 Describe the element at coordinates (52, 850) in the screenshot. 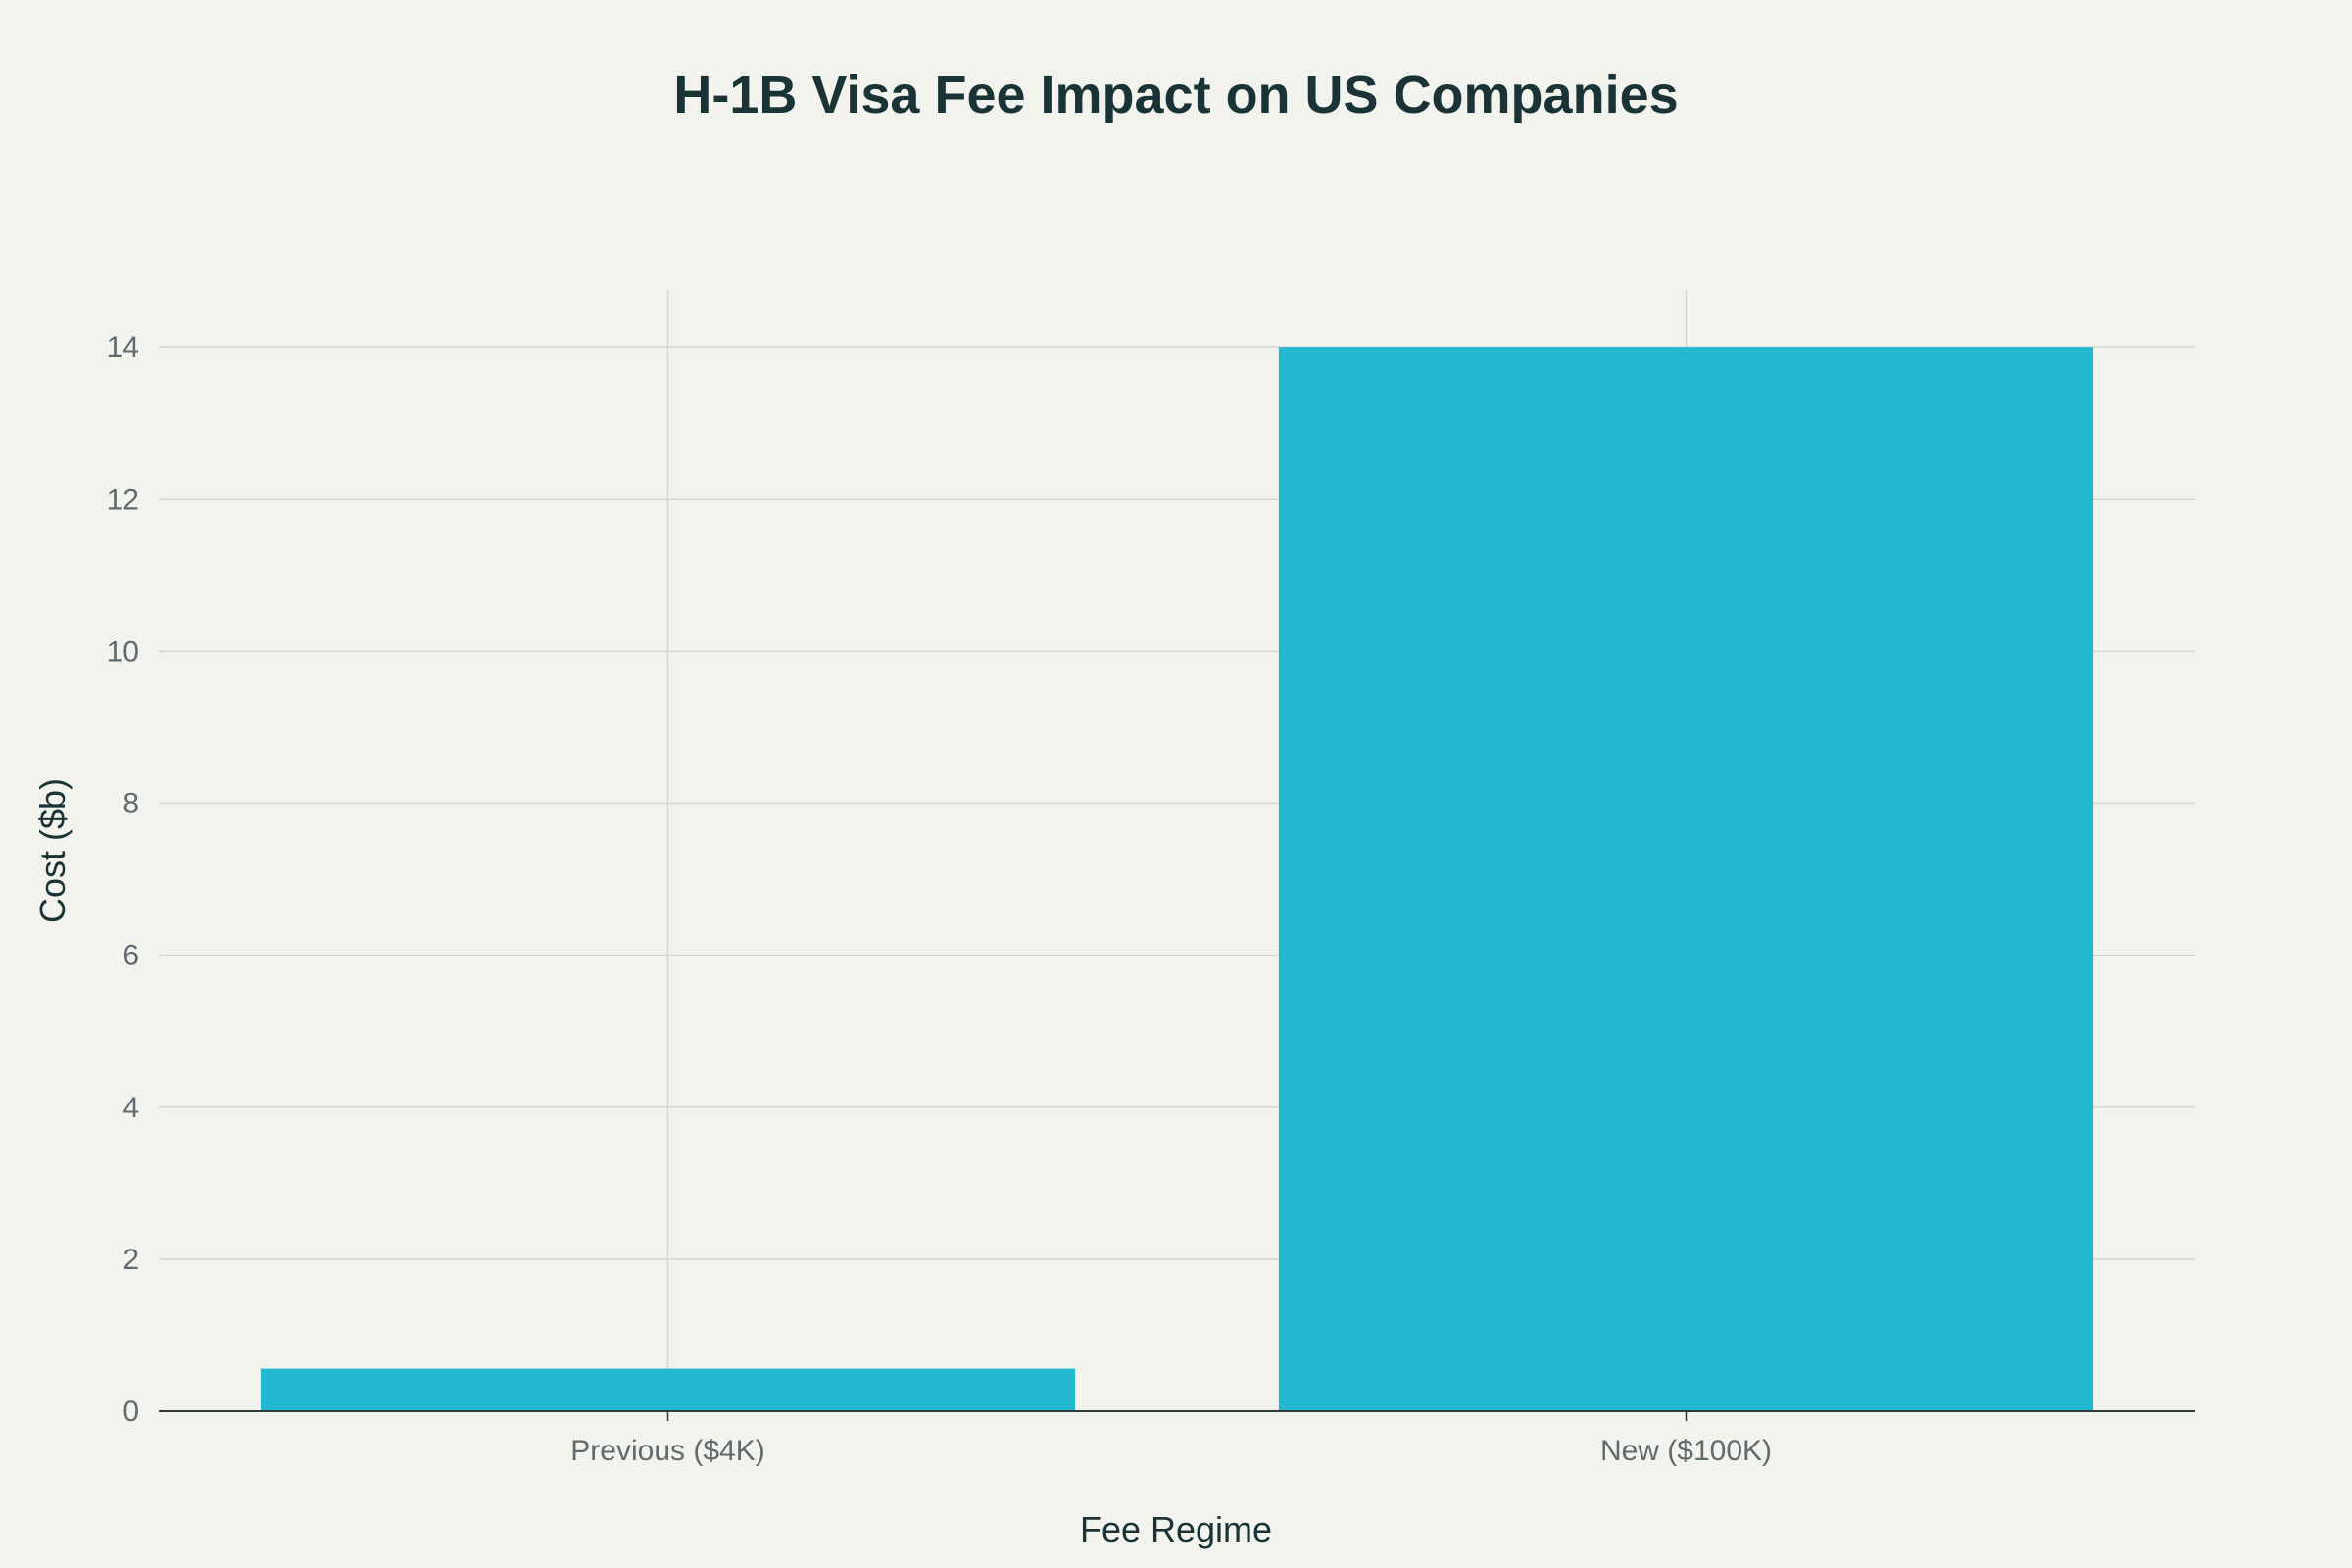

I see `y-axis-title: Cost ($b)` at that location.